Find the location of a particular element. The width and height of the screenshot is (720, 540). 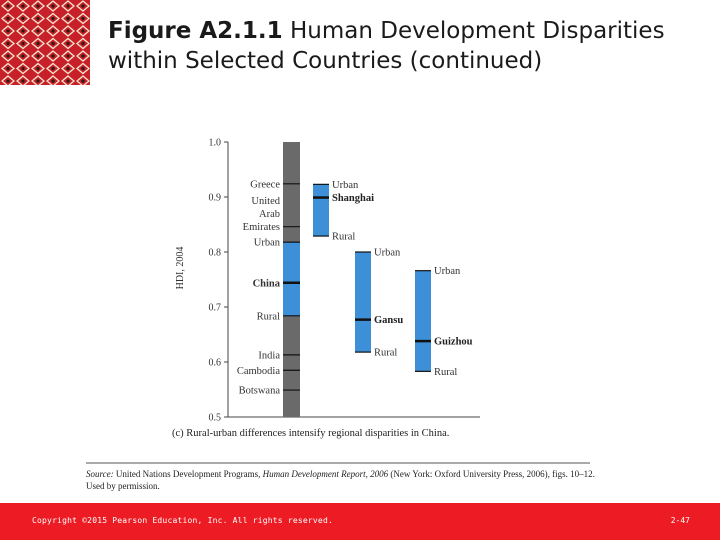

region-name-label: Gansu is located at coordinates (388, 320).